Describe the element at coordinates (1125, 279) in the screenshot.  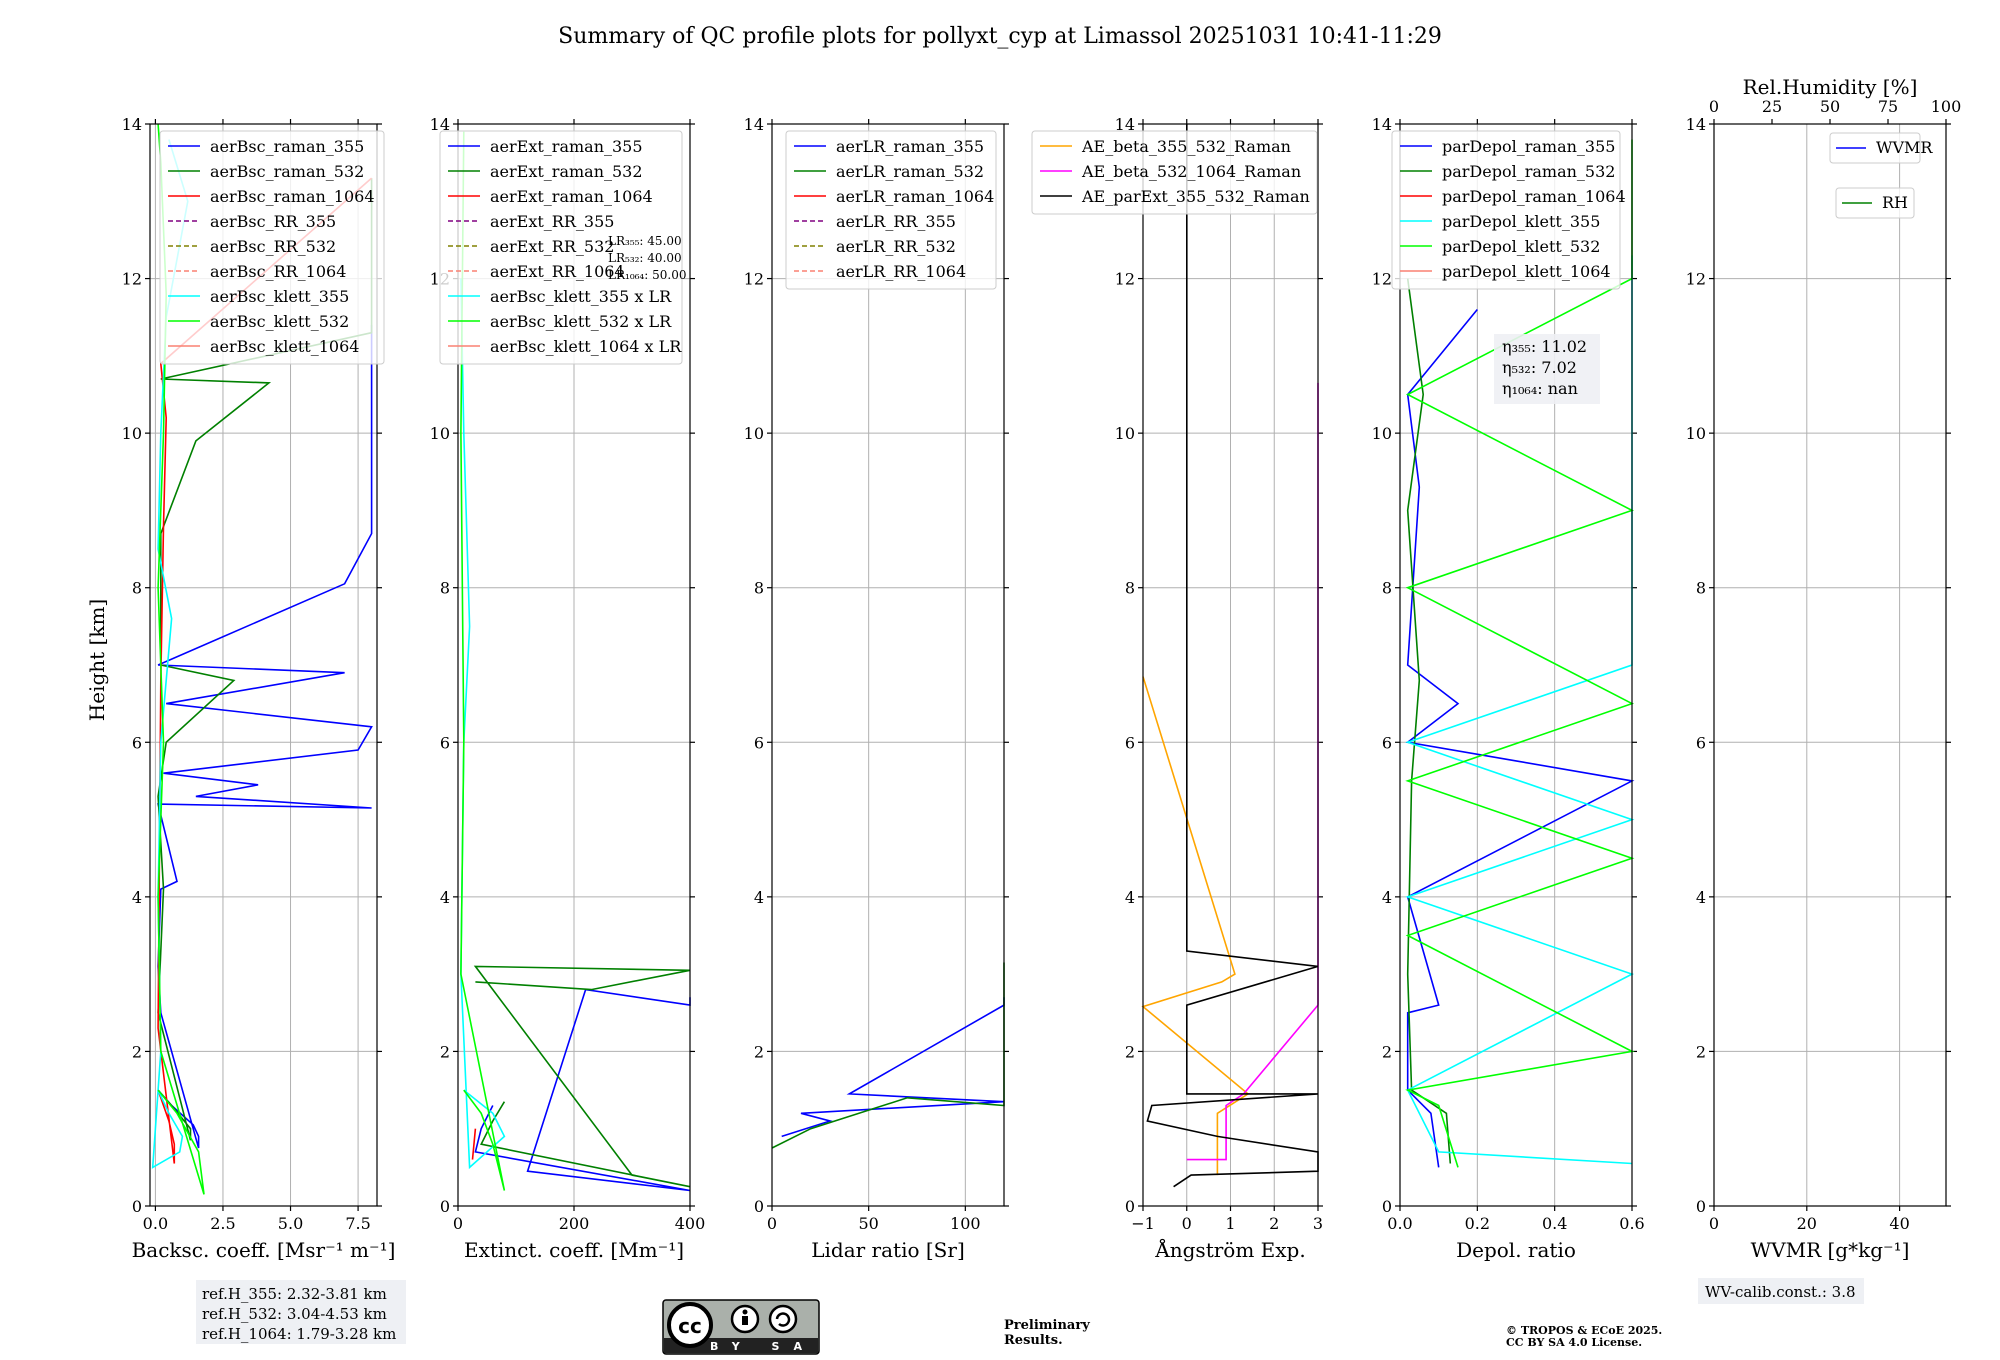
I see `y-tick-label-ae: 12` at that location.